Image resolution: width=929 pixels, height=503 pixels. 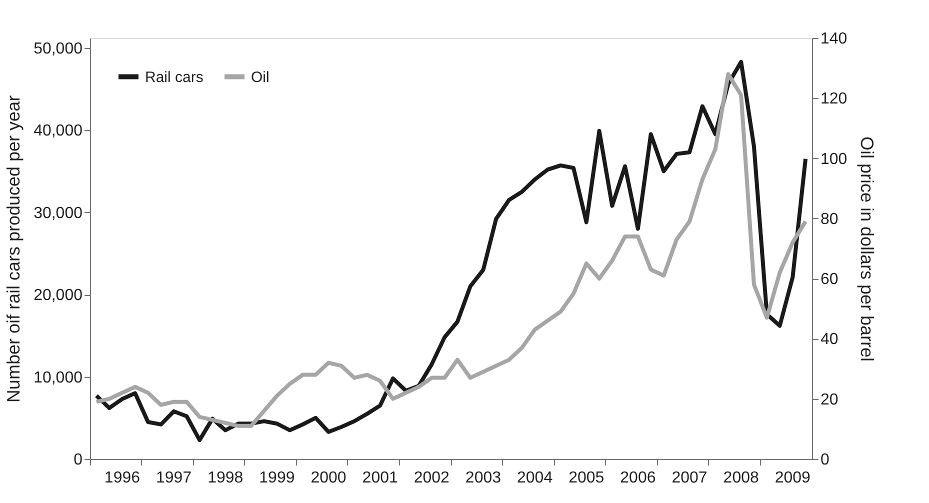 I want to click on x-tick-label: 1997, so click(x=174, y=478).